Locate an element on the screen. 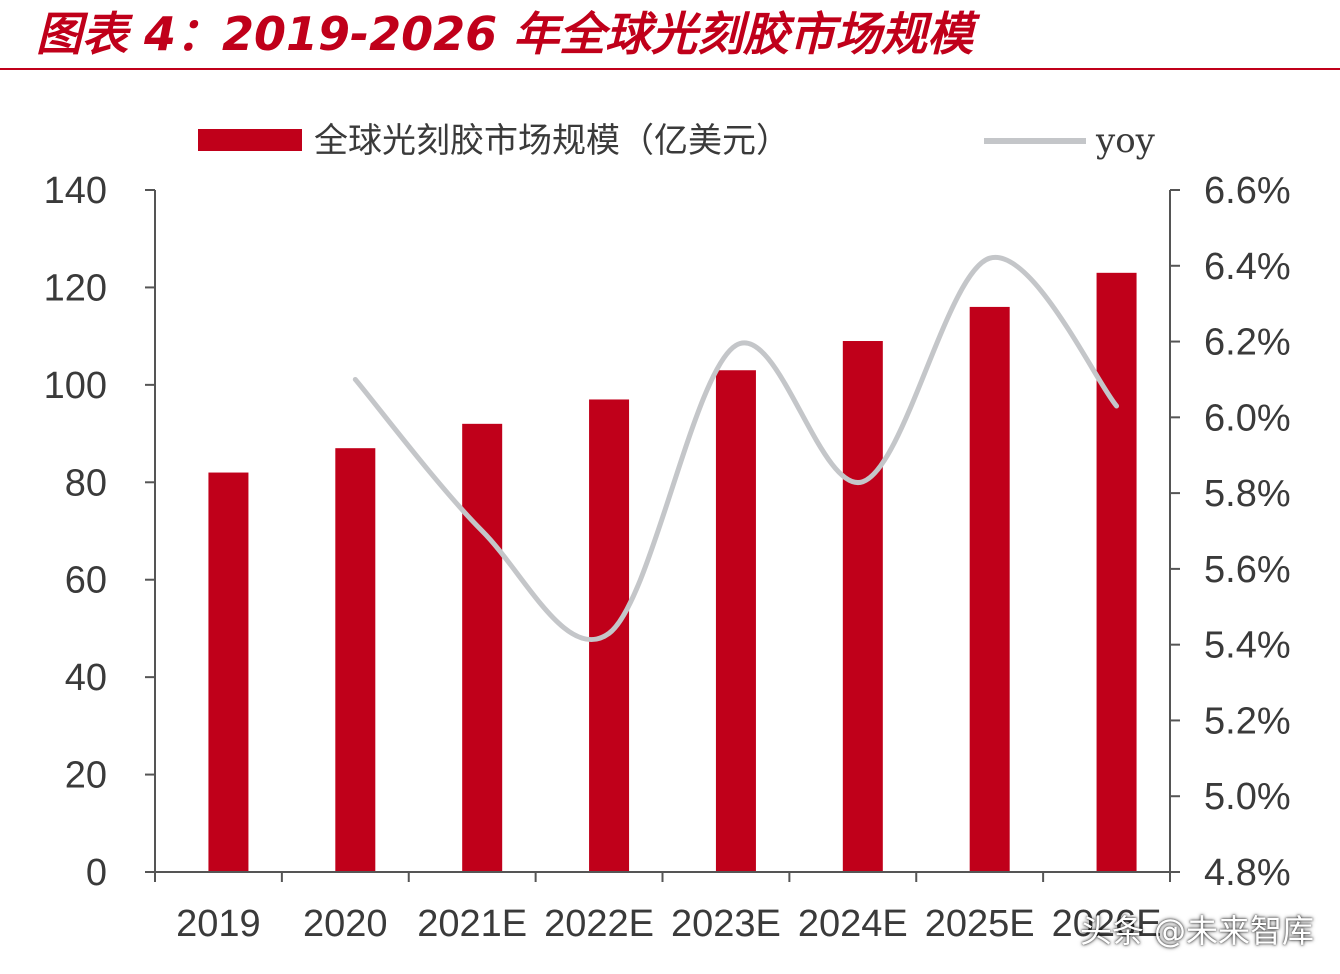  right-y-tick-label: 5.6% is located at coordinates (1247, 570).